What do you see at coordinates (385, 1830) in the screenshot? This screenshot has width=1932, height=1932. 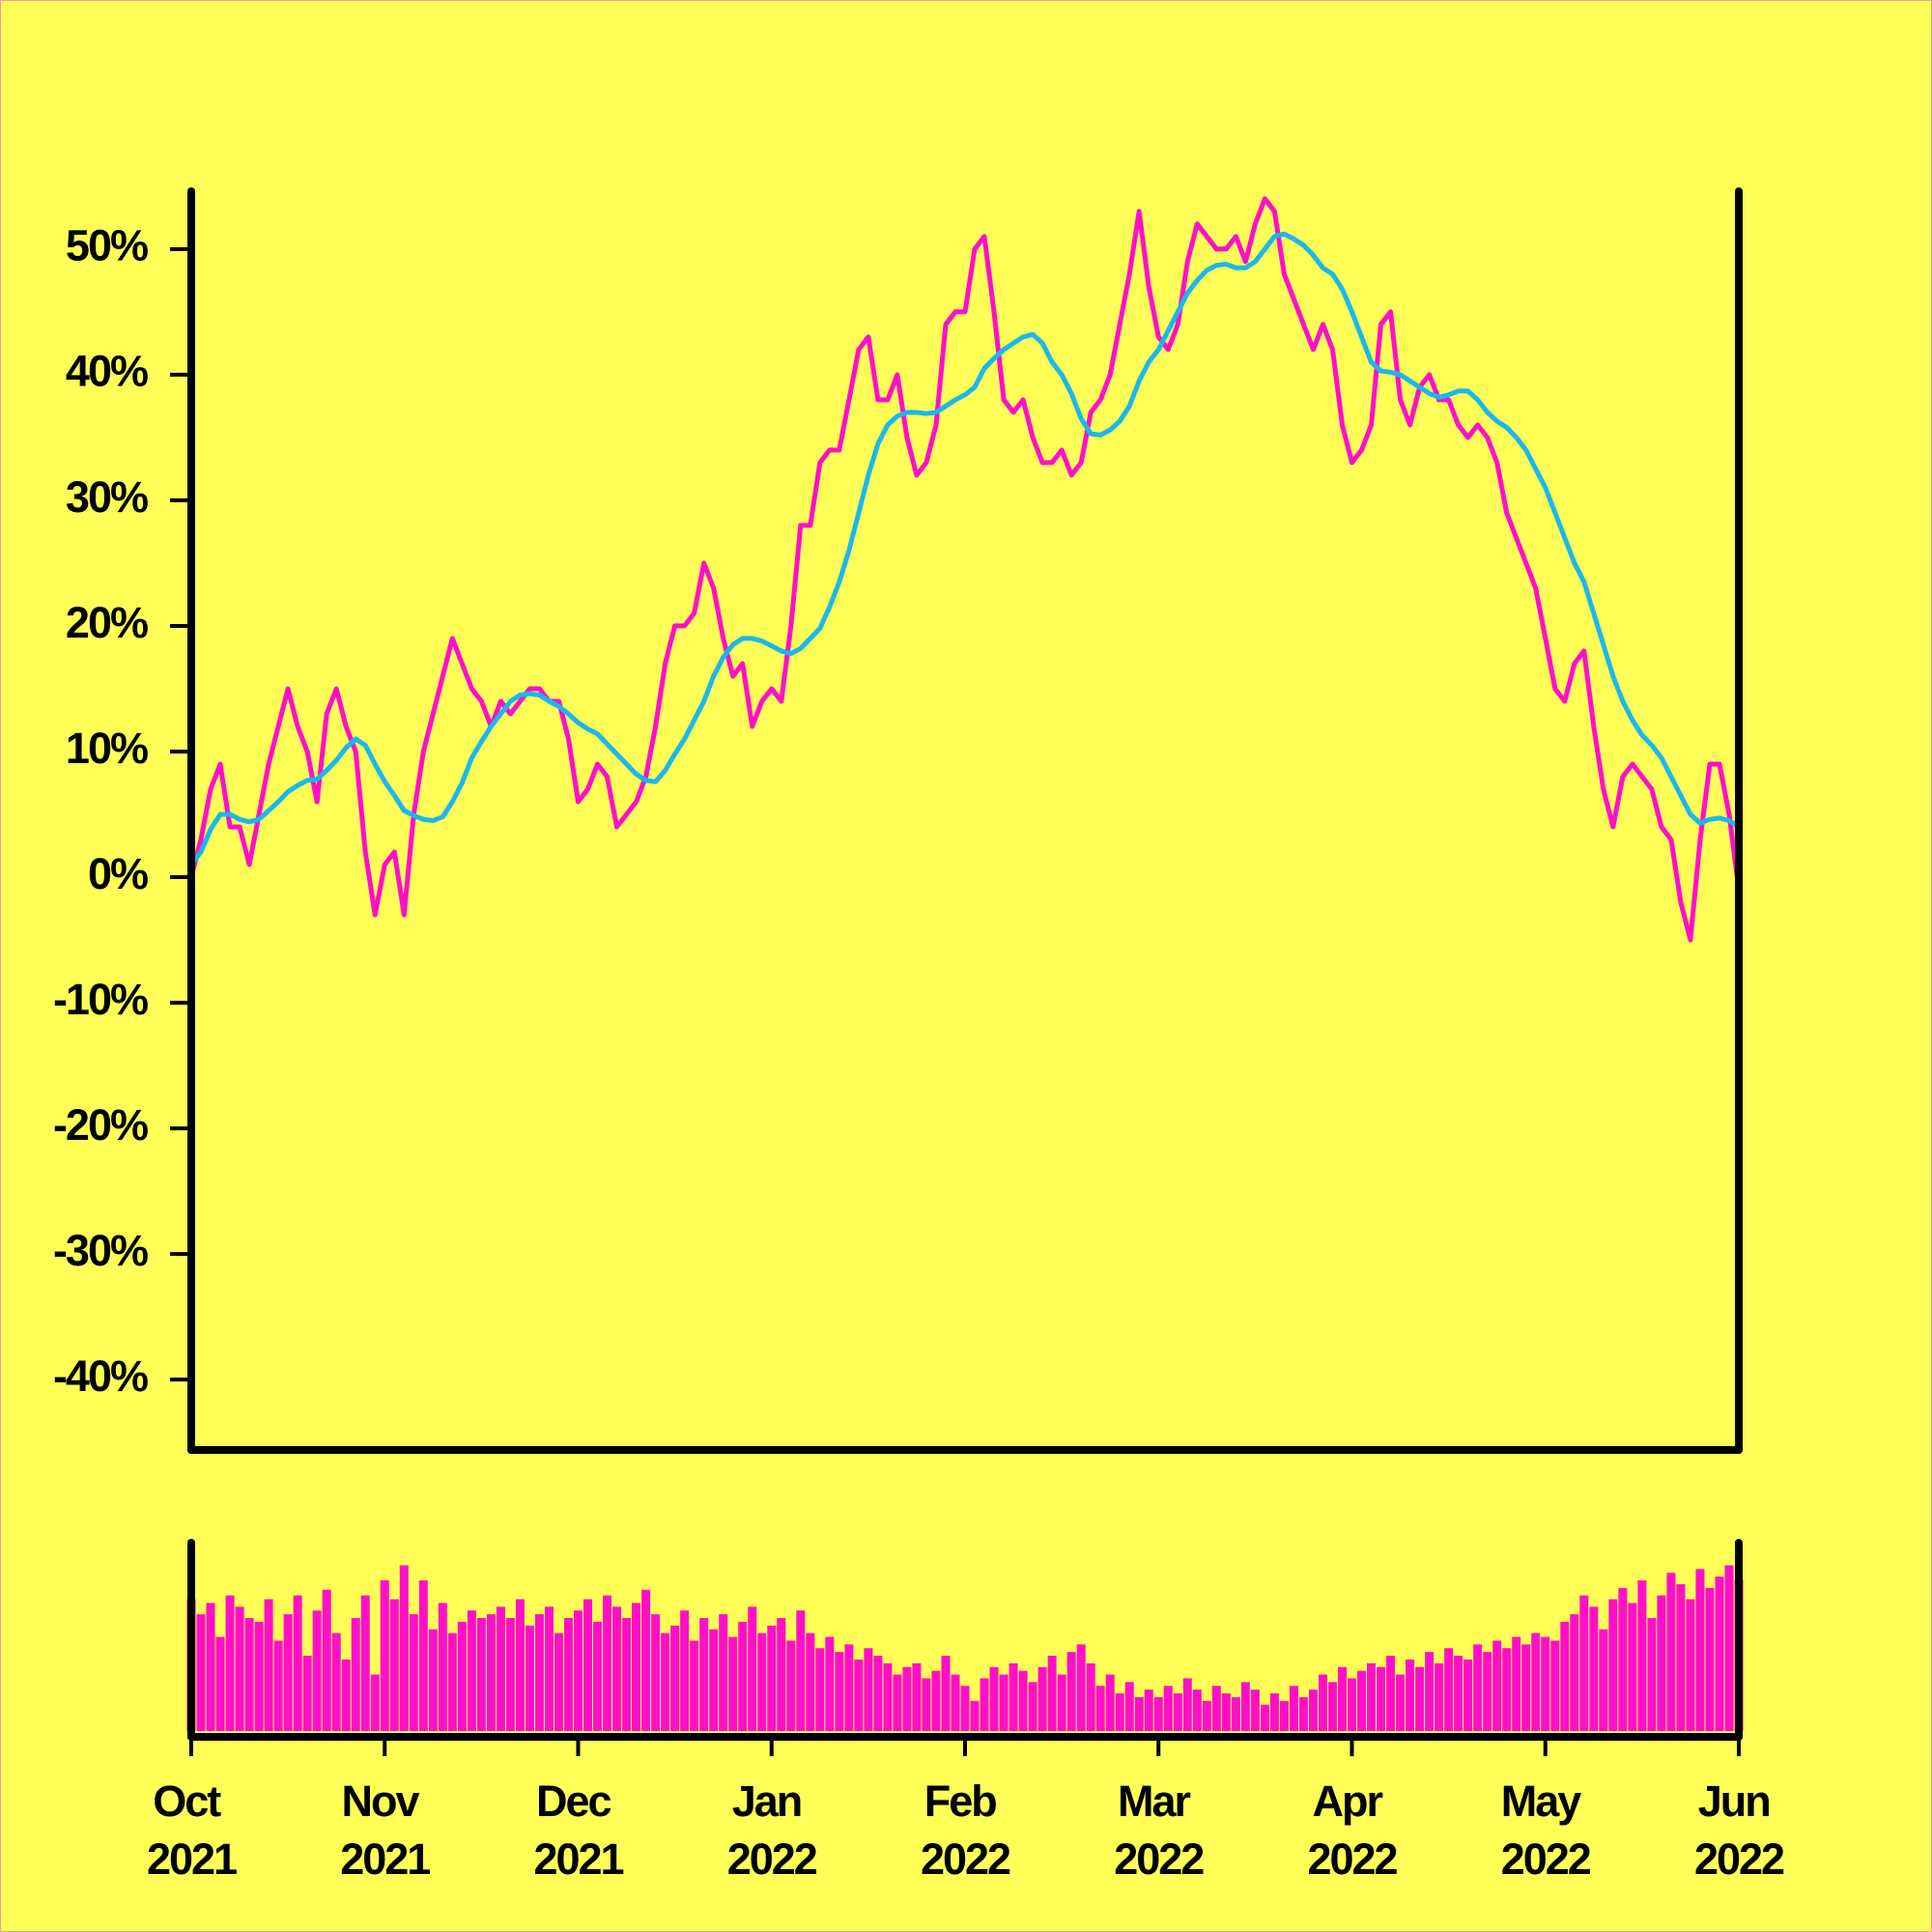 I see `x-tick-label: Nov 2021` at bounding box center [385, 1830].